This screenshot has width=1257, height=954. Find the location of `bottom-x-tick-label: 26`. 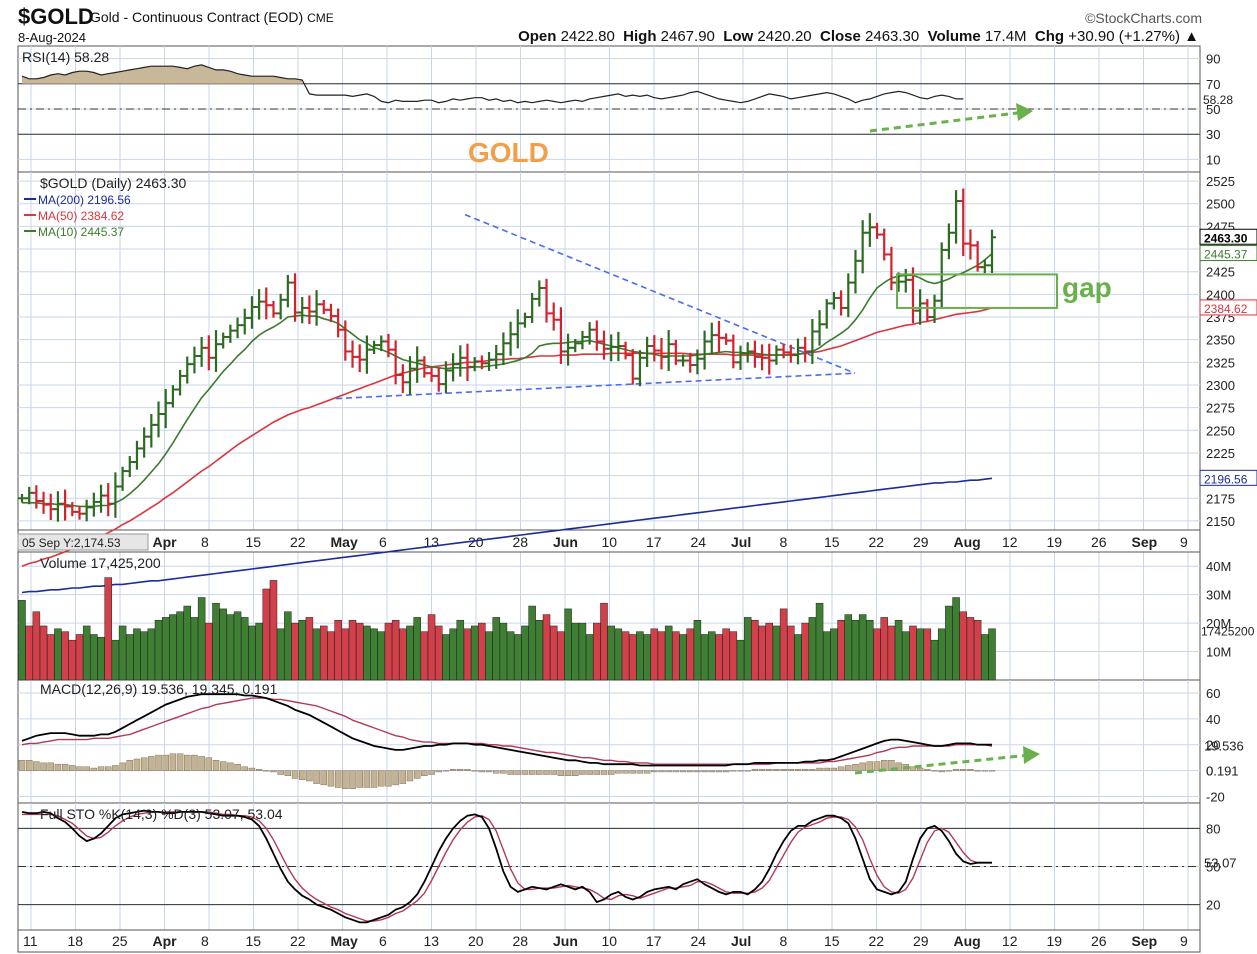

bottom-x-tick-label: 26 is located at coordinates (1099, 941).